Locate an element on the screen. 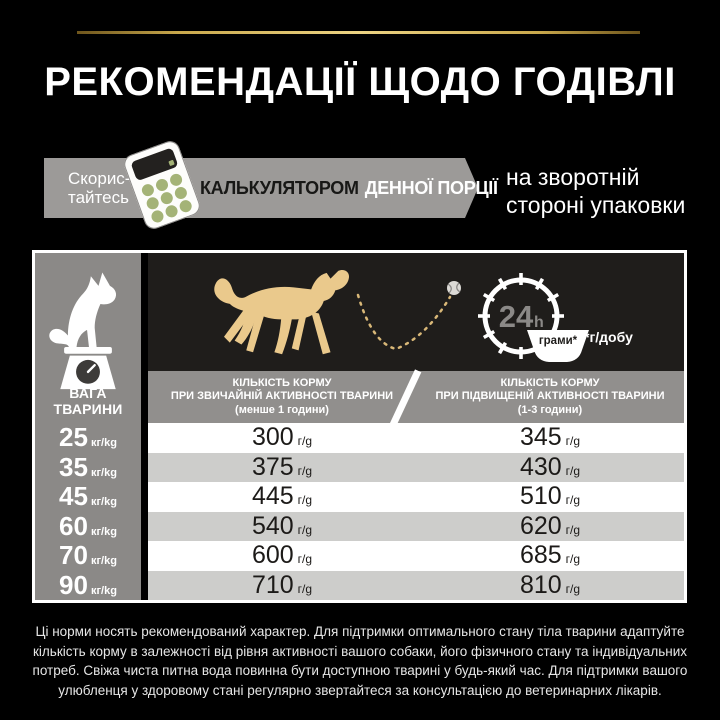  running-dog-icon is located at coordinates (282, 312).